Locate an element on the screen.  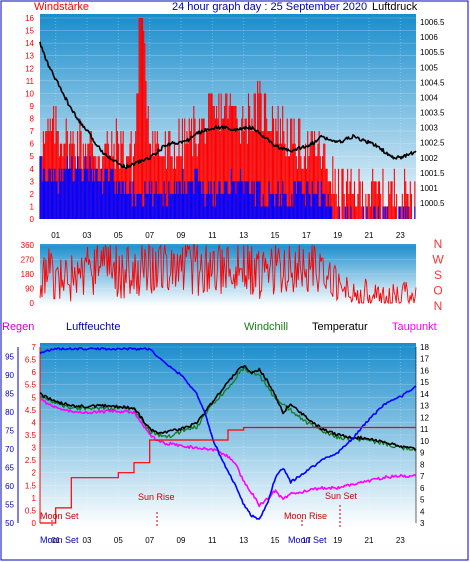
bottom-x-tick-label: 19 is located at coordinates (337, 540).